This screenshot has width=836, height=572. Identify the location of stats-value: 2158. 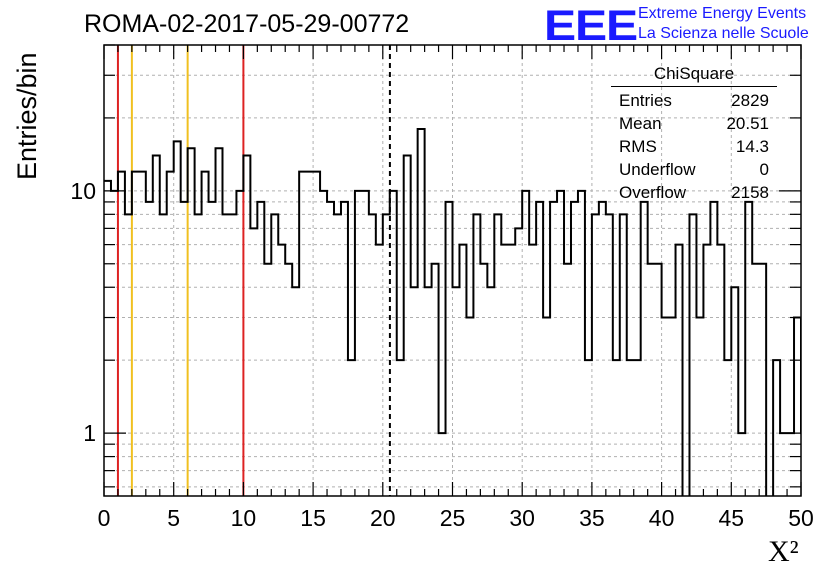
(750, 192).